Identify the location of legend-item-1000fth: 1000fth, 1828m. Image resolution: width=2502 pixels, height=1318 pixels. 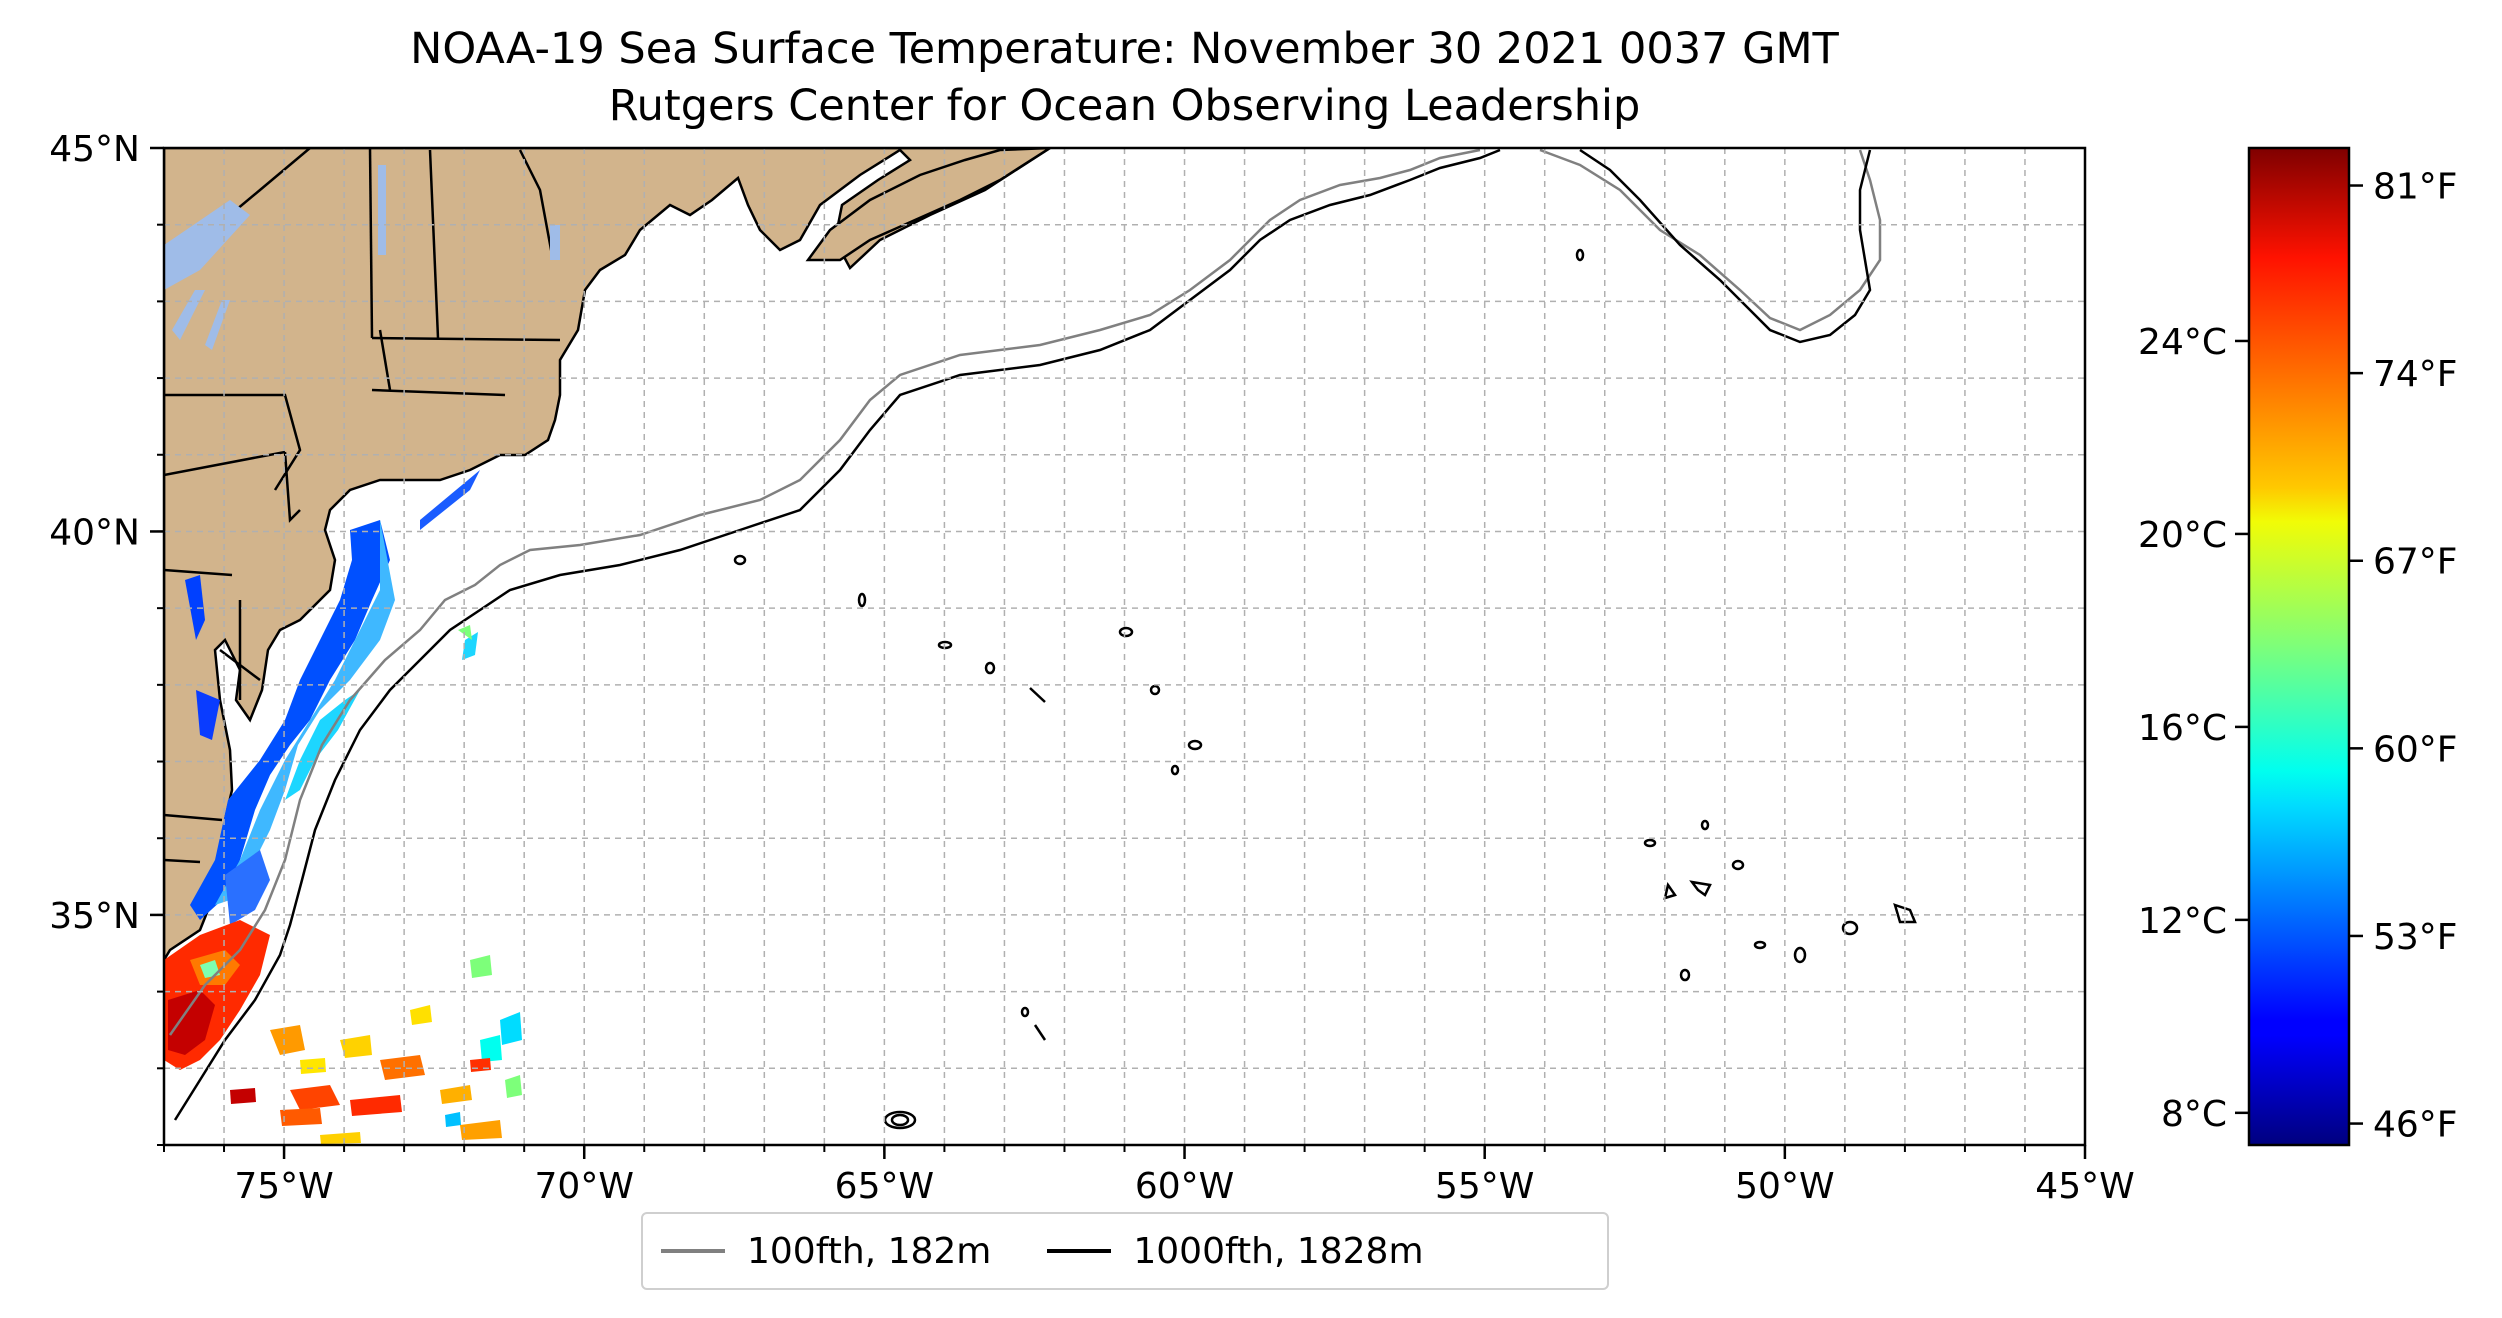
(1226, 1251).